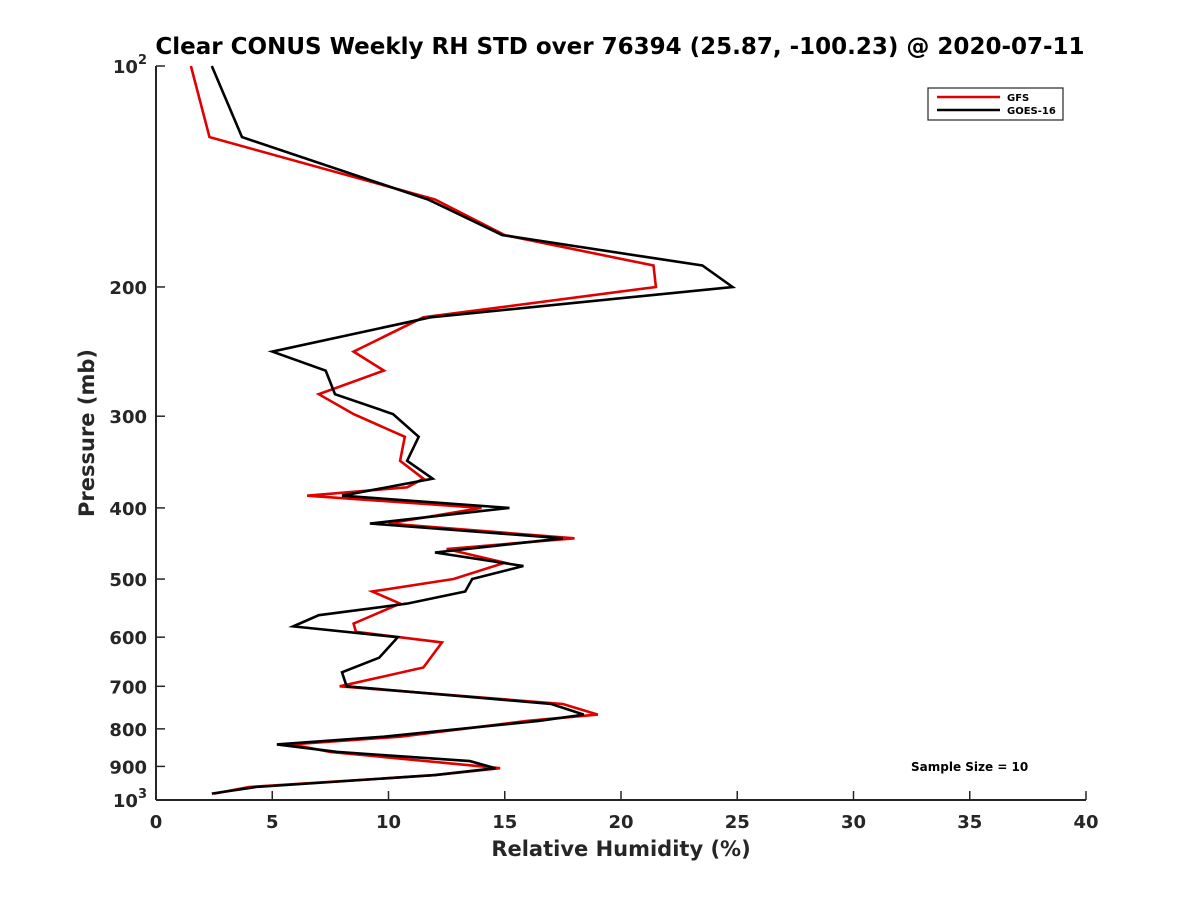 The height and width of the screenshot is (904, 1200). I want to click on legend-label-gfs: GFS, so click(1018, 98).